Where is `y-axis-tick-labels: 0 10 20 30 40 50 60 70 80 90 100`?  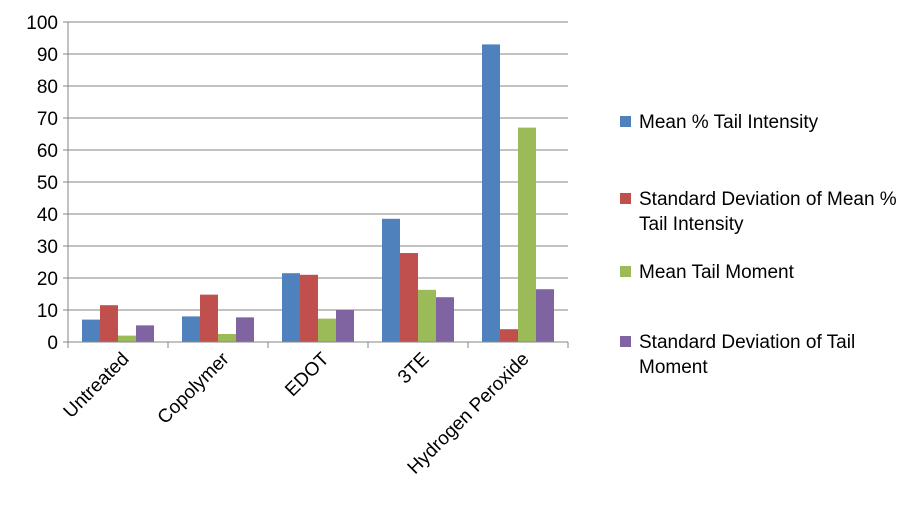 y-axis-tick-labels: 0 10 20 30 40 50 60 70 80 90 100 is located at coordinates (42, 183).